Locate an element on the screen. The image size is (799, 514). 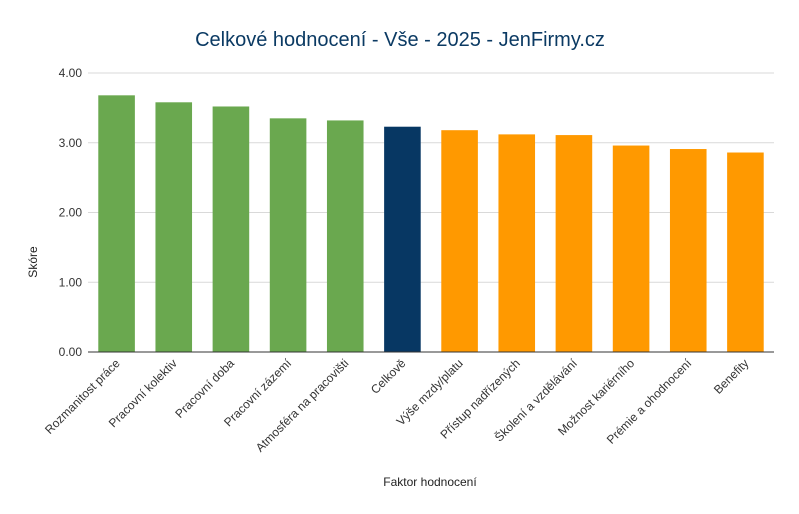
x-category-label: Pracovní doba is located at coordinates (204, 388).